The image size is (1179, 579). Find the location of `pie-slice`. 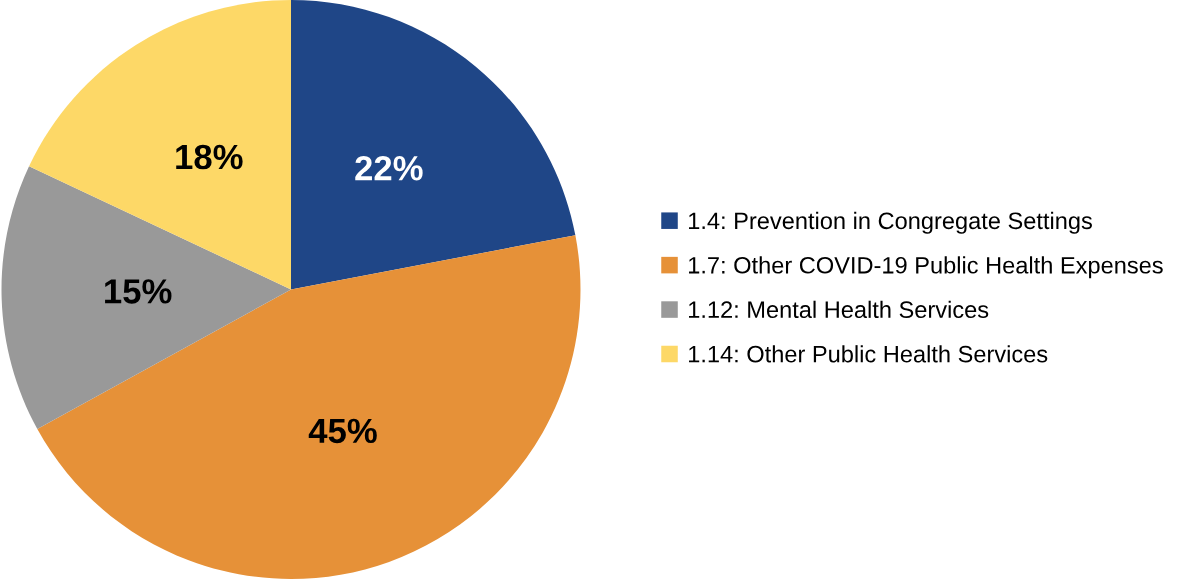

pie-slice is located at coordinates (433, 145).